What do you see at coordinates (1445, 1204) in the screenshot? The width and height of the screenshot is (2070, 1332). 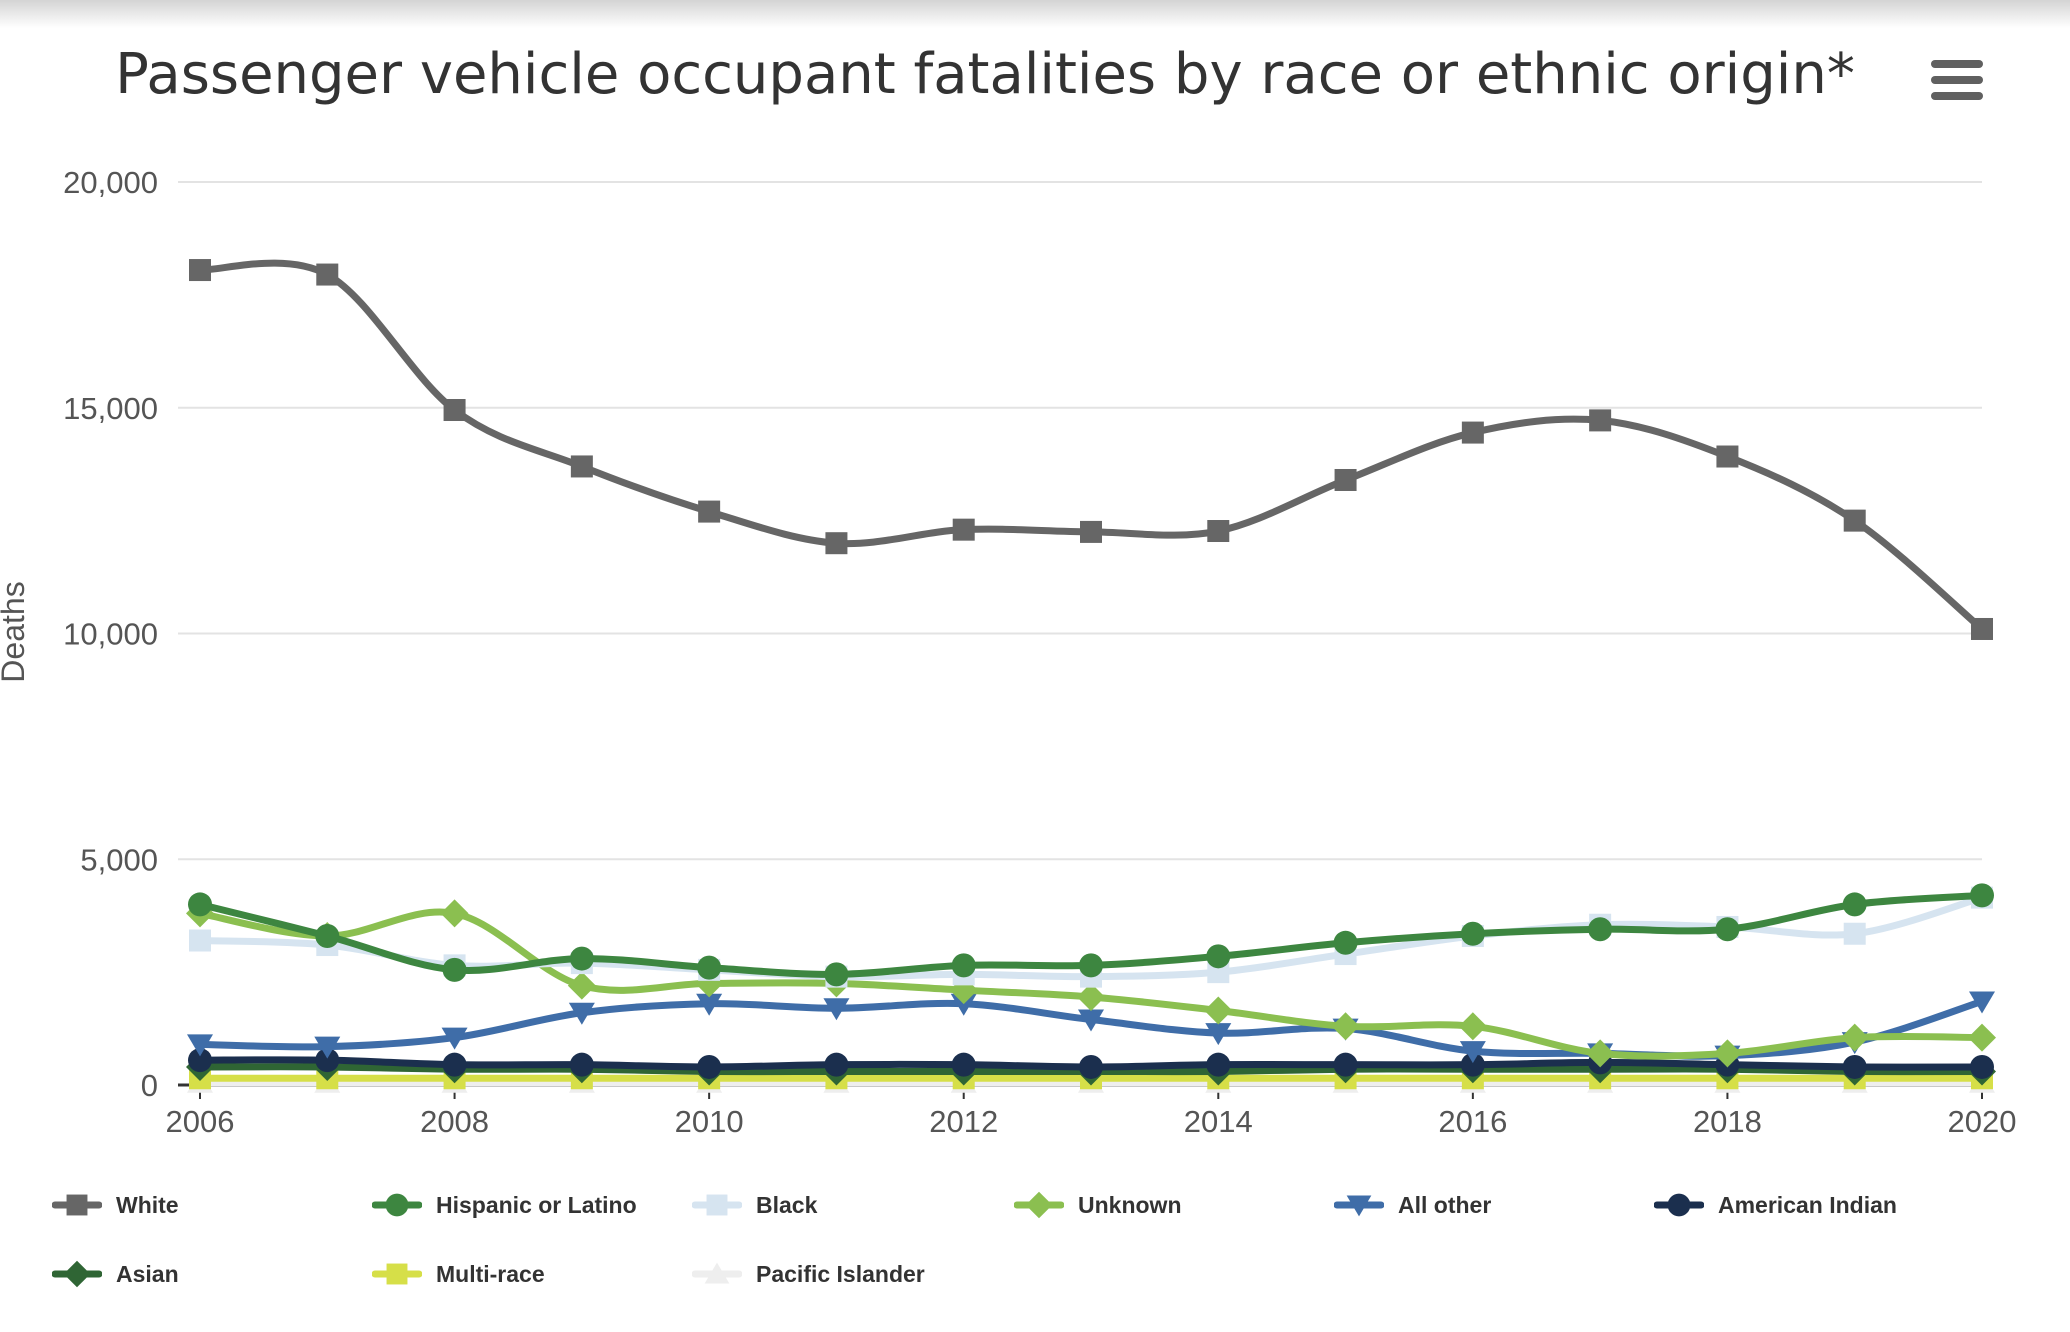 I see `legend-label: All other` at bounding box center [1445, 1204].